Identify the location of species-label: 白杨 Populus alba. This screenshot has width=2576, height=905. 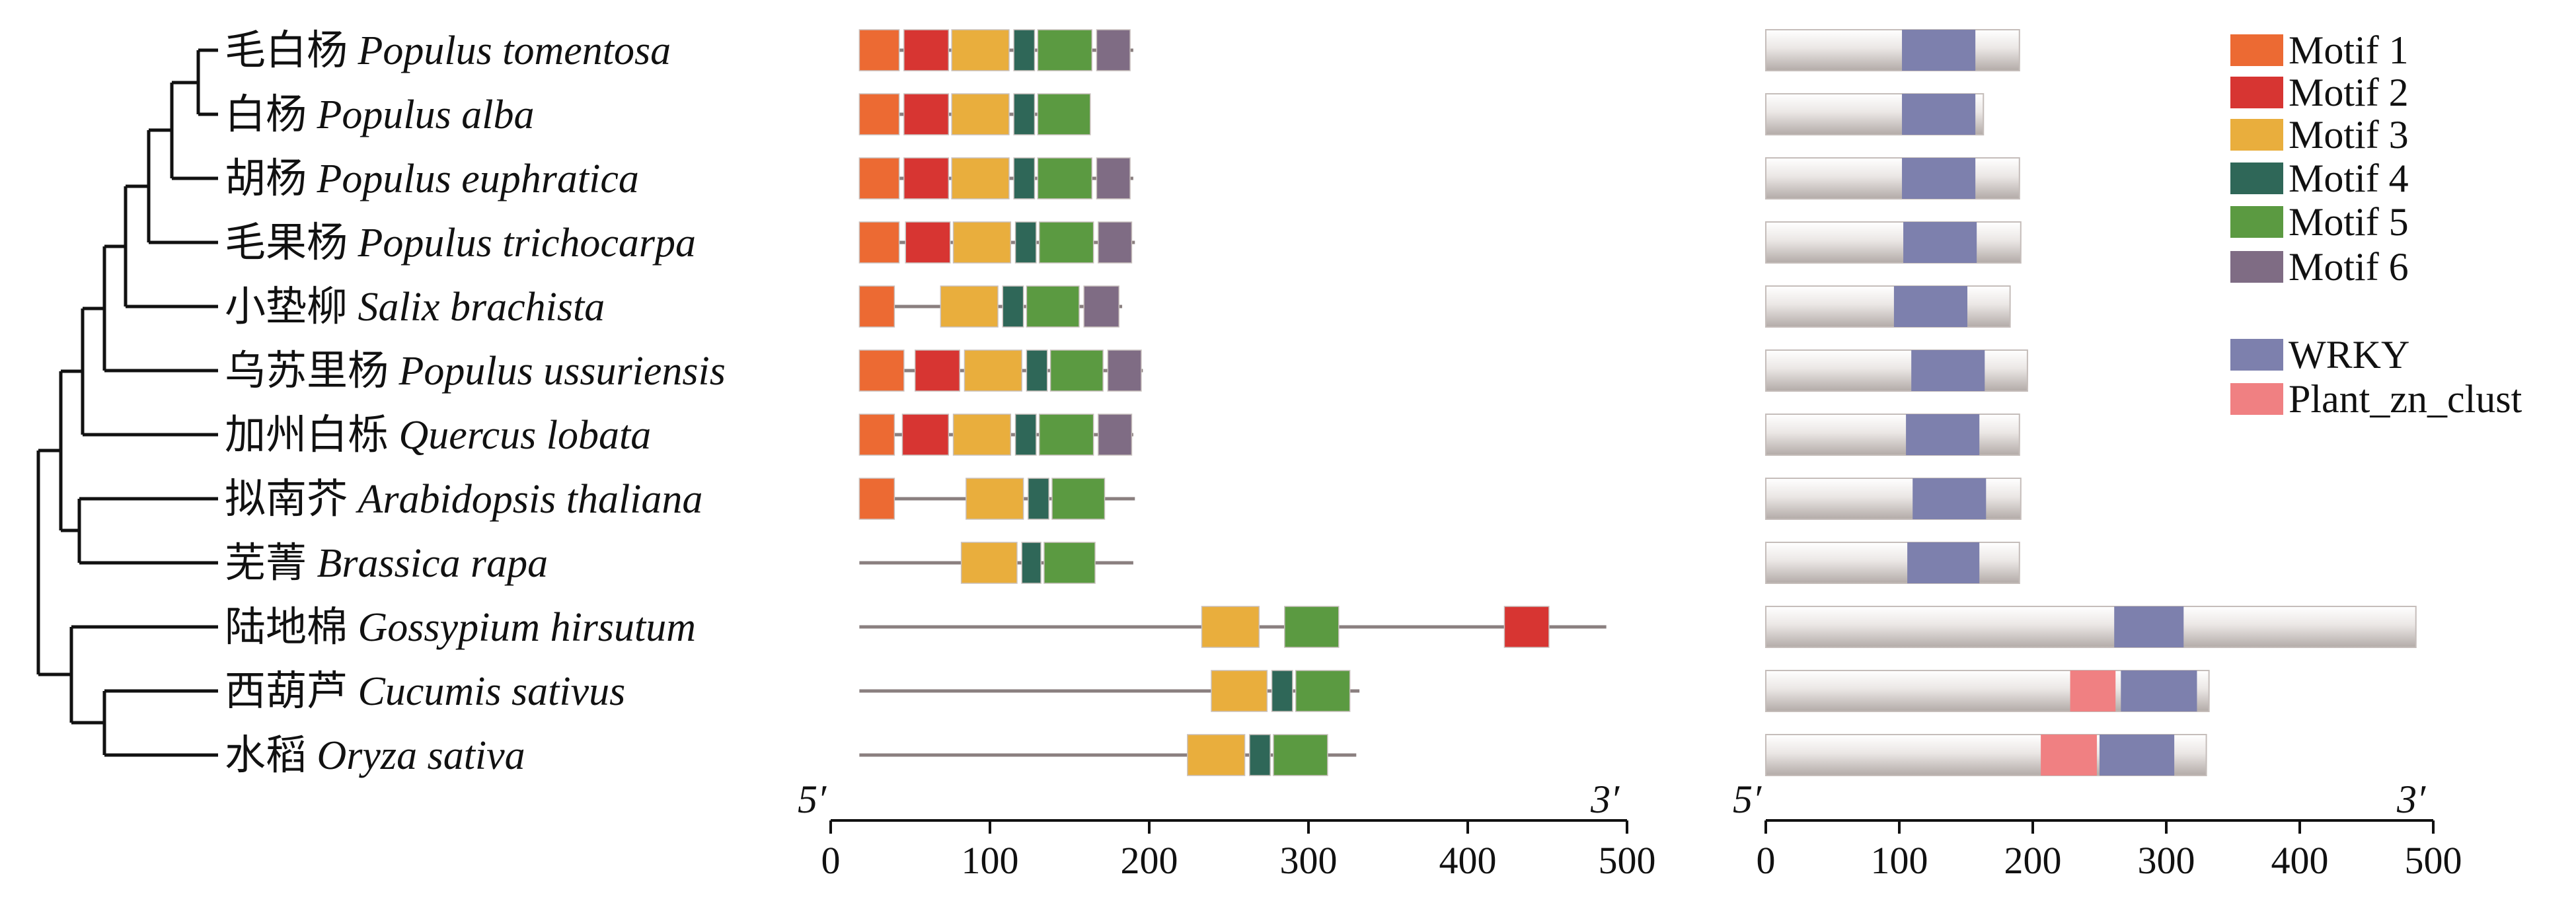
(379, 114).